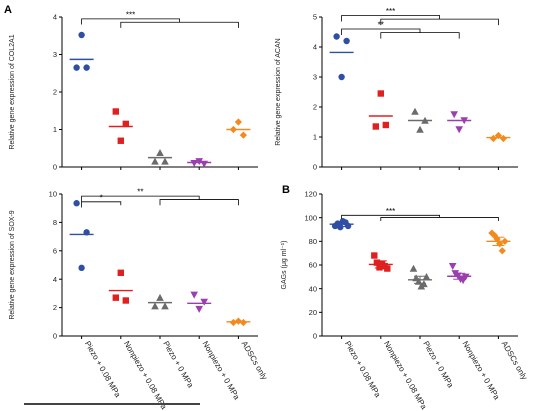 The width and height of the screenshot is (535, 411). Describe the element at coordinates (278, 91) in the screenshot. I see `y-axis-label: Relative gene expression of ACAN` at that location.